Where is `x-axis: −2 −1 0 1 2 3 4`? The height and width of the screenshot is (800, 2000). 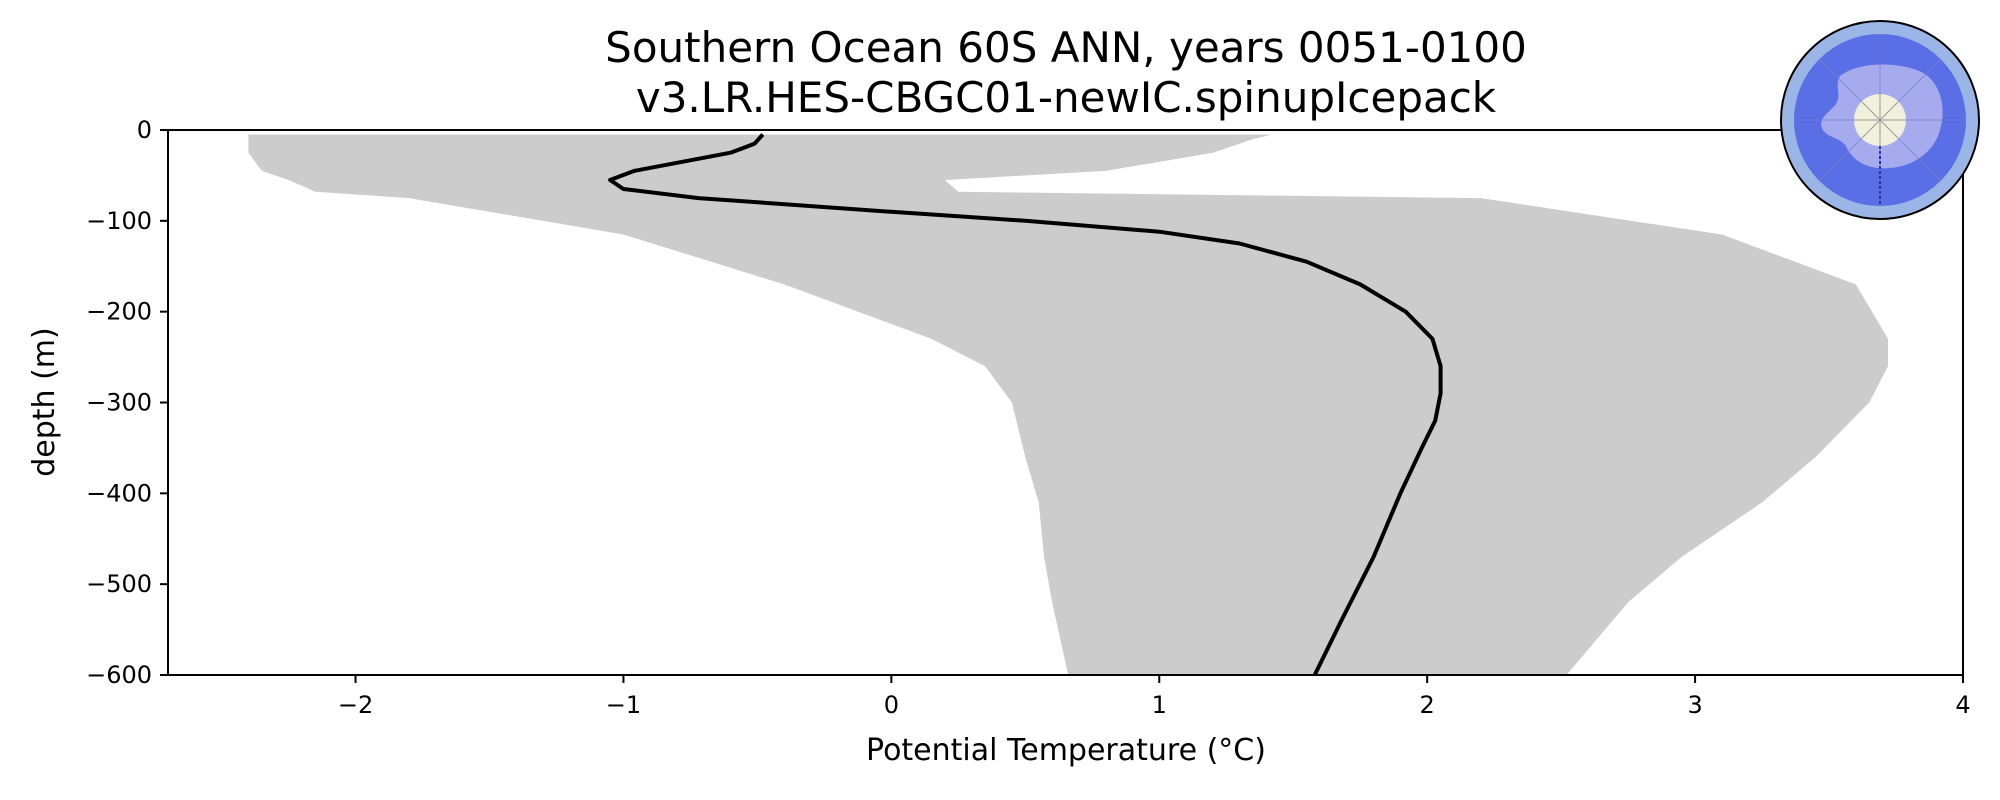
x-axis: −2 −1 0 1 2 3 4 is located at coordinates (1154, 697).